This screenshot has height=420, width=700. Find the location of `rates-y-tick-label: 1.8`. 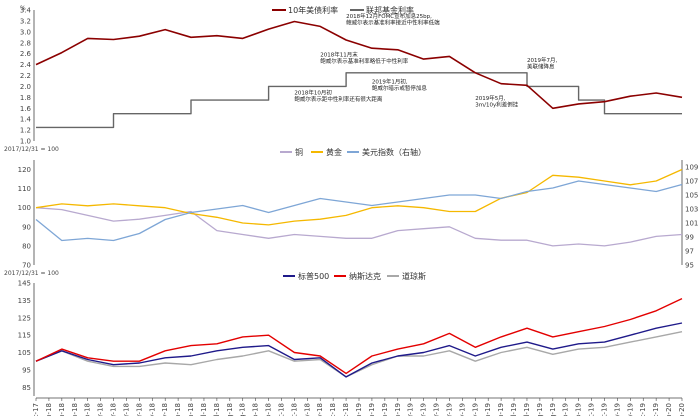

rates-y-tick-label: 1.8 is located at coordinates (25, 98).